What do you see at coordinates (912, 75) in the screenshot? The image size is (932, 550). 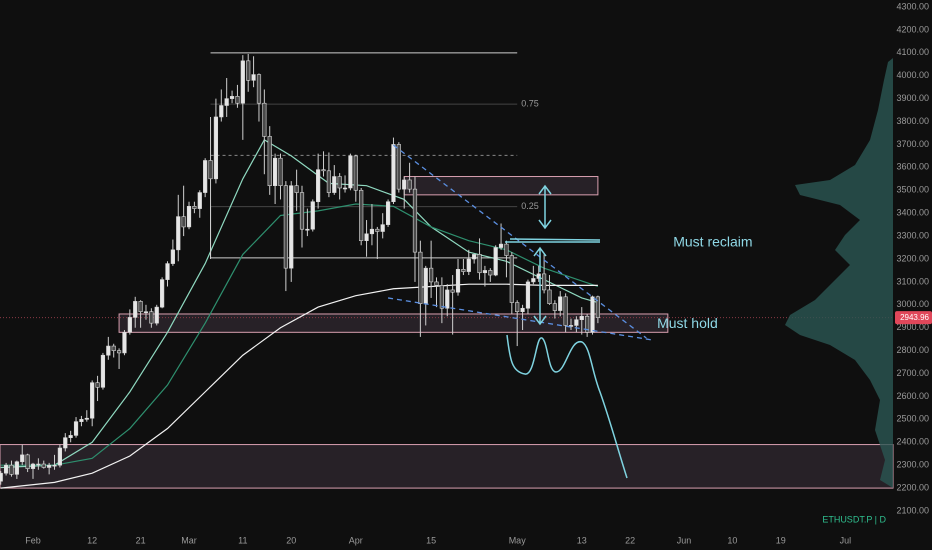 I see `y-tick-label: 4000.00` at bounding box center [912, 75].